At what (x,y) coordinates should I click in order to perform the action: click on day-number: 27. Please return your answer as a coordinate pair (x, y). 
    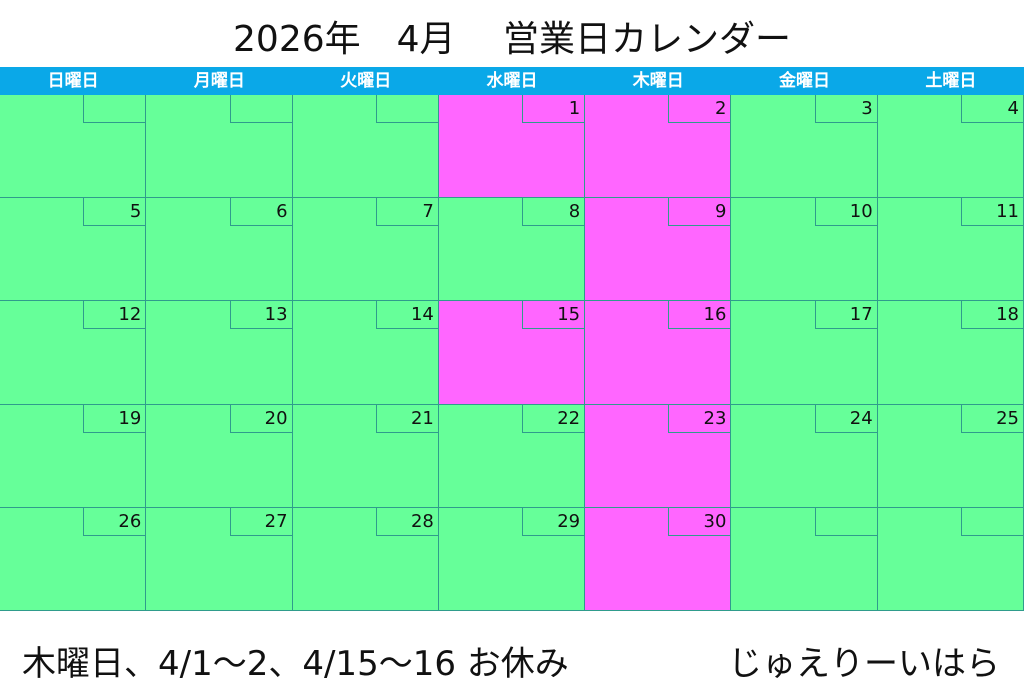
    Looking at the image, I should click on (260, 521).